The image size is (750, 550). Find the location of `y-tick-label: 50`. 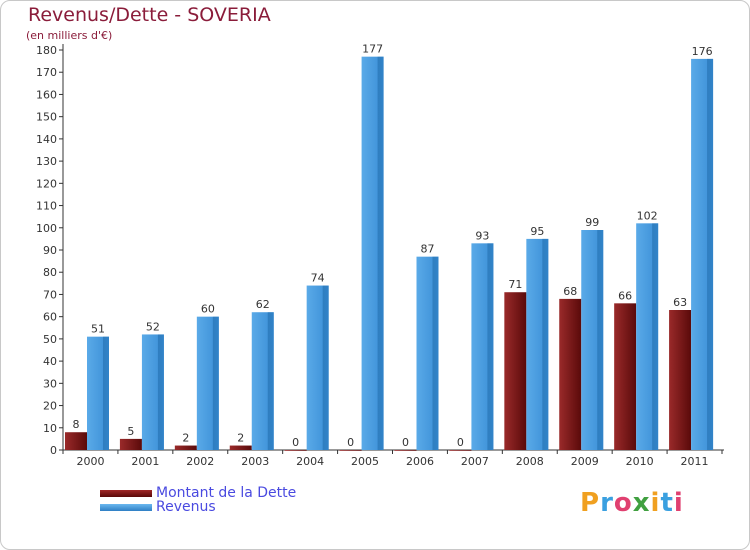

y-tick-label: 50 is located at coordinates (50, 339).